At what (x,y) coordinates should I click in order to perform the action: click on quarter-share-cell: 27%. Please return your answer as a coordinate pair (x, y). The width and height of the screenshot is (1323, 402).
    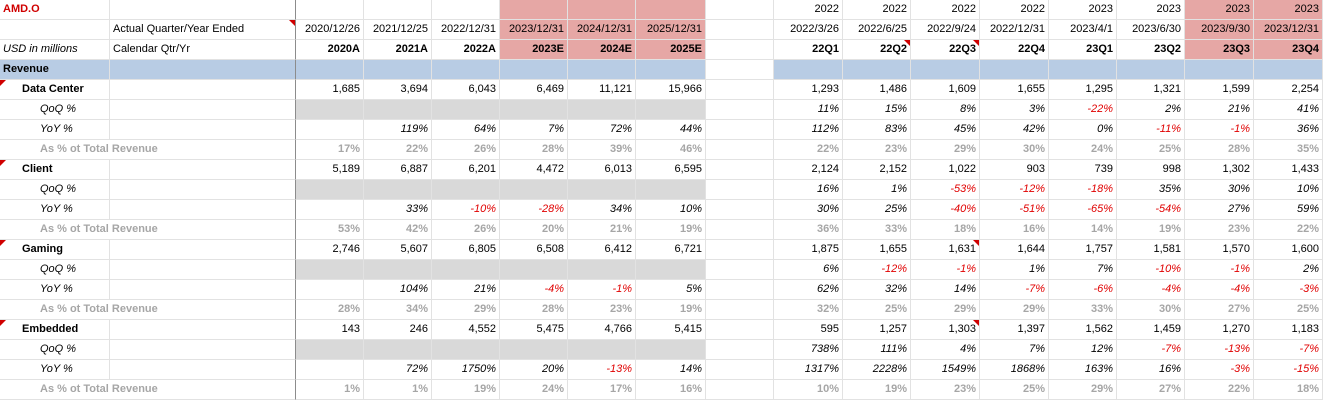
    Looking at the image, I should click on (1151, 390).